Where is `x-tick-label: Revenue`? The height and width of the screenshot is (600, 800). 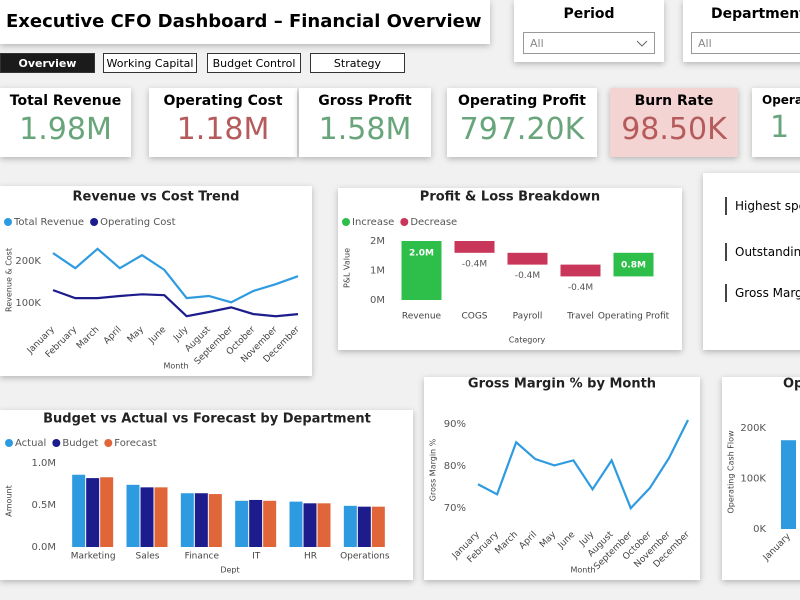 x-tick-label: Revenue is located at coordinates (422, 317).